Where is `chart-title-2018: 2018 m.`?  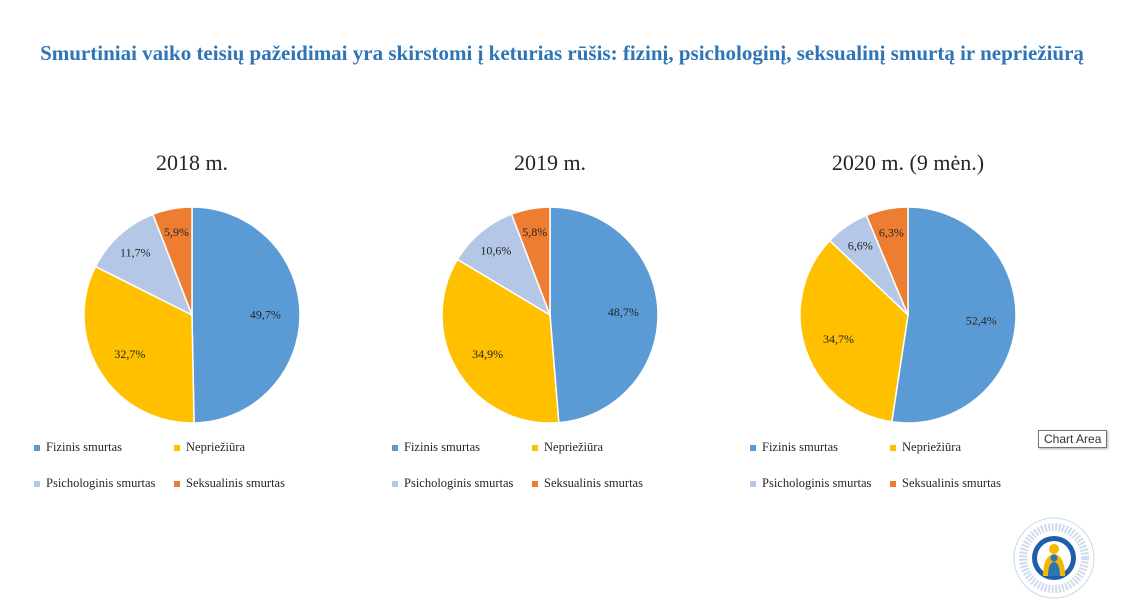
chart-title-2018: 2018 m. is located at coordinates (192, 162).